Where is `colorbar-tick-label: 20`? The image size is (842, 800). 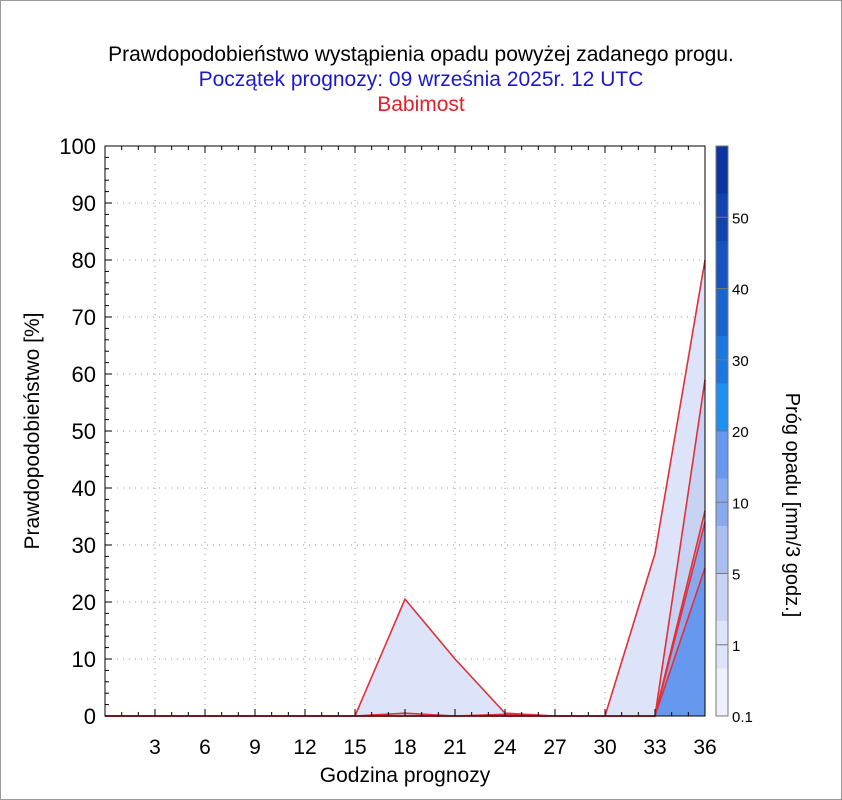
colorbar-tick-label: 20 is located at coordinates (740, 432).